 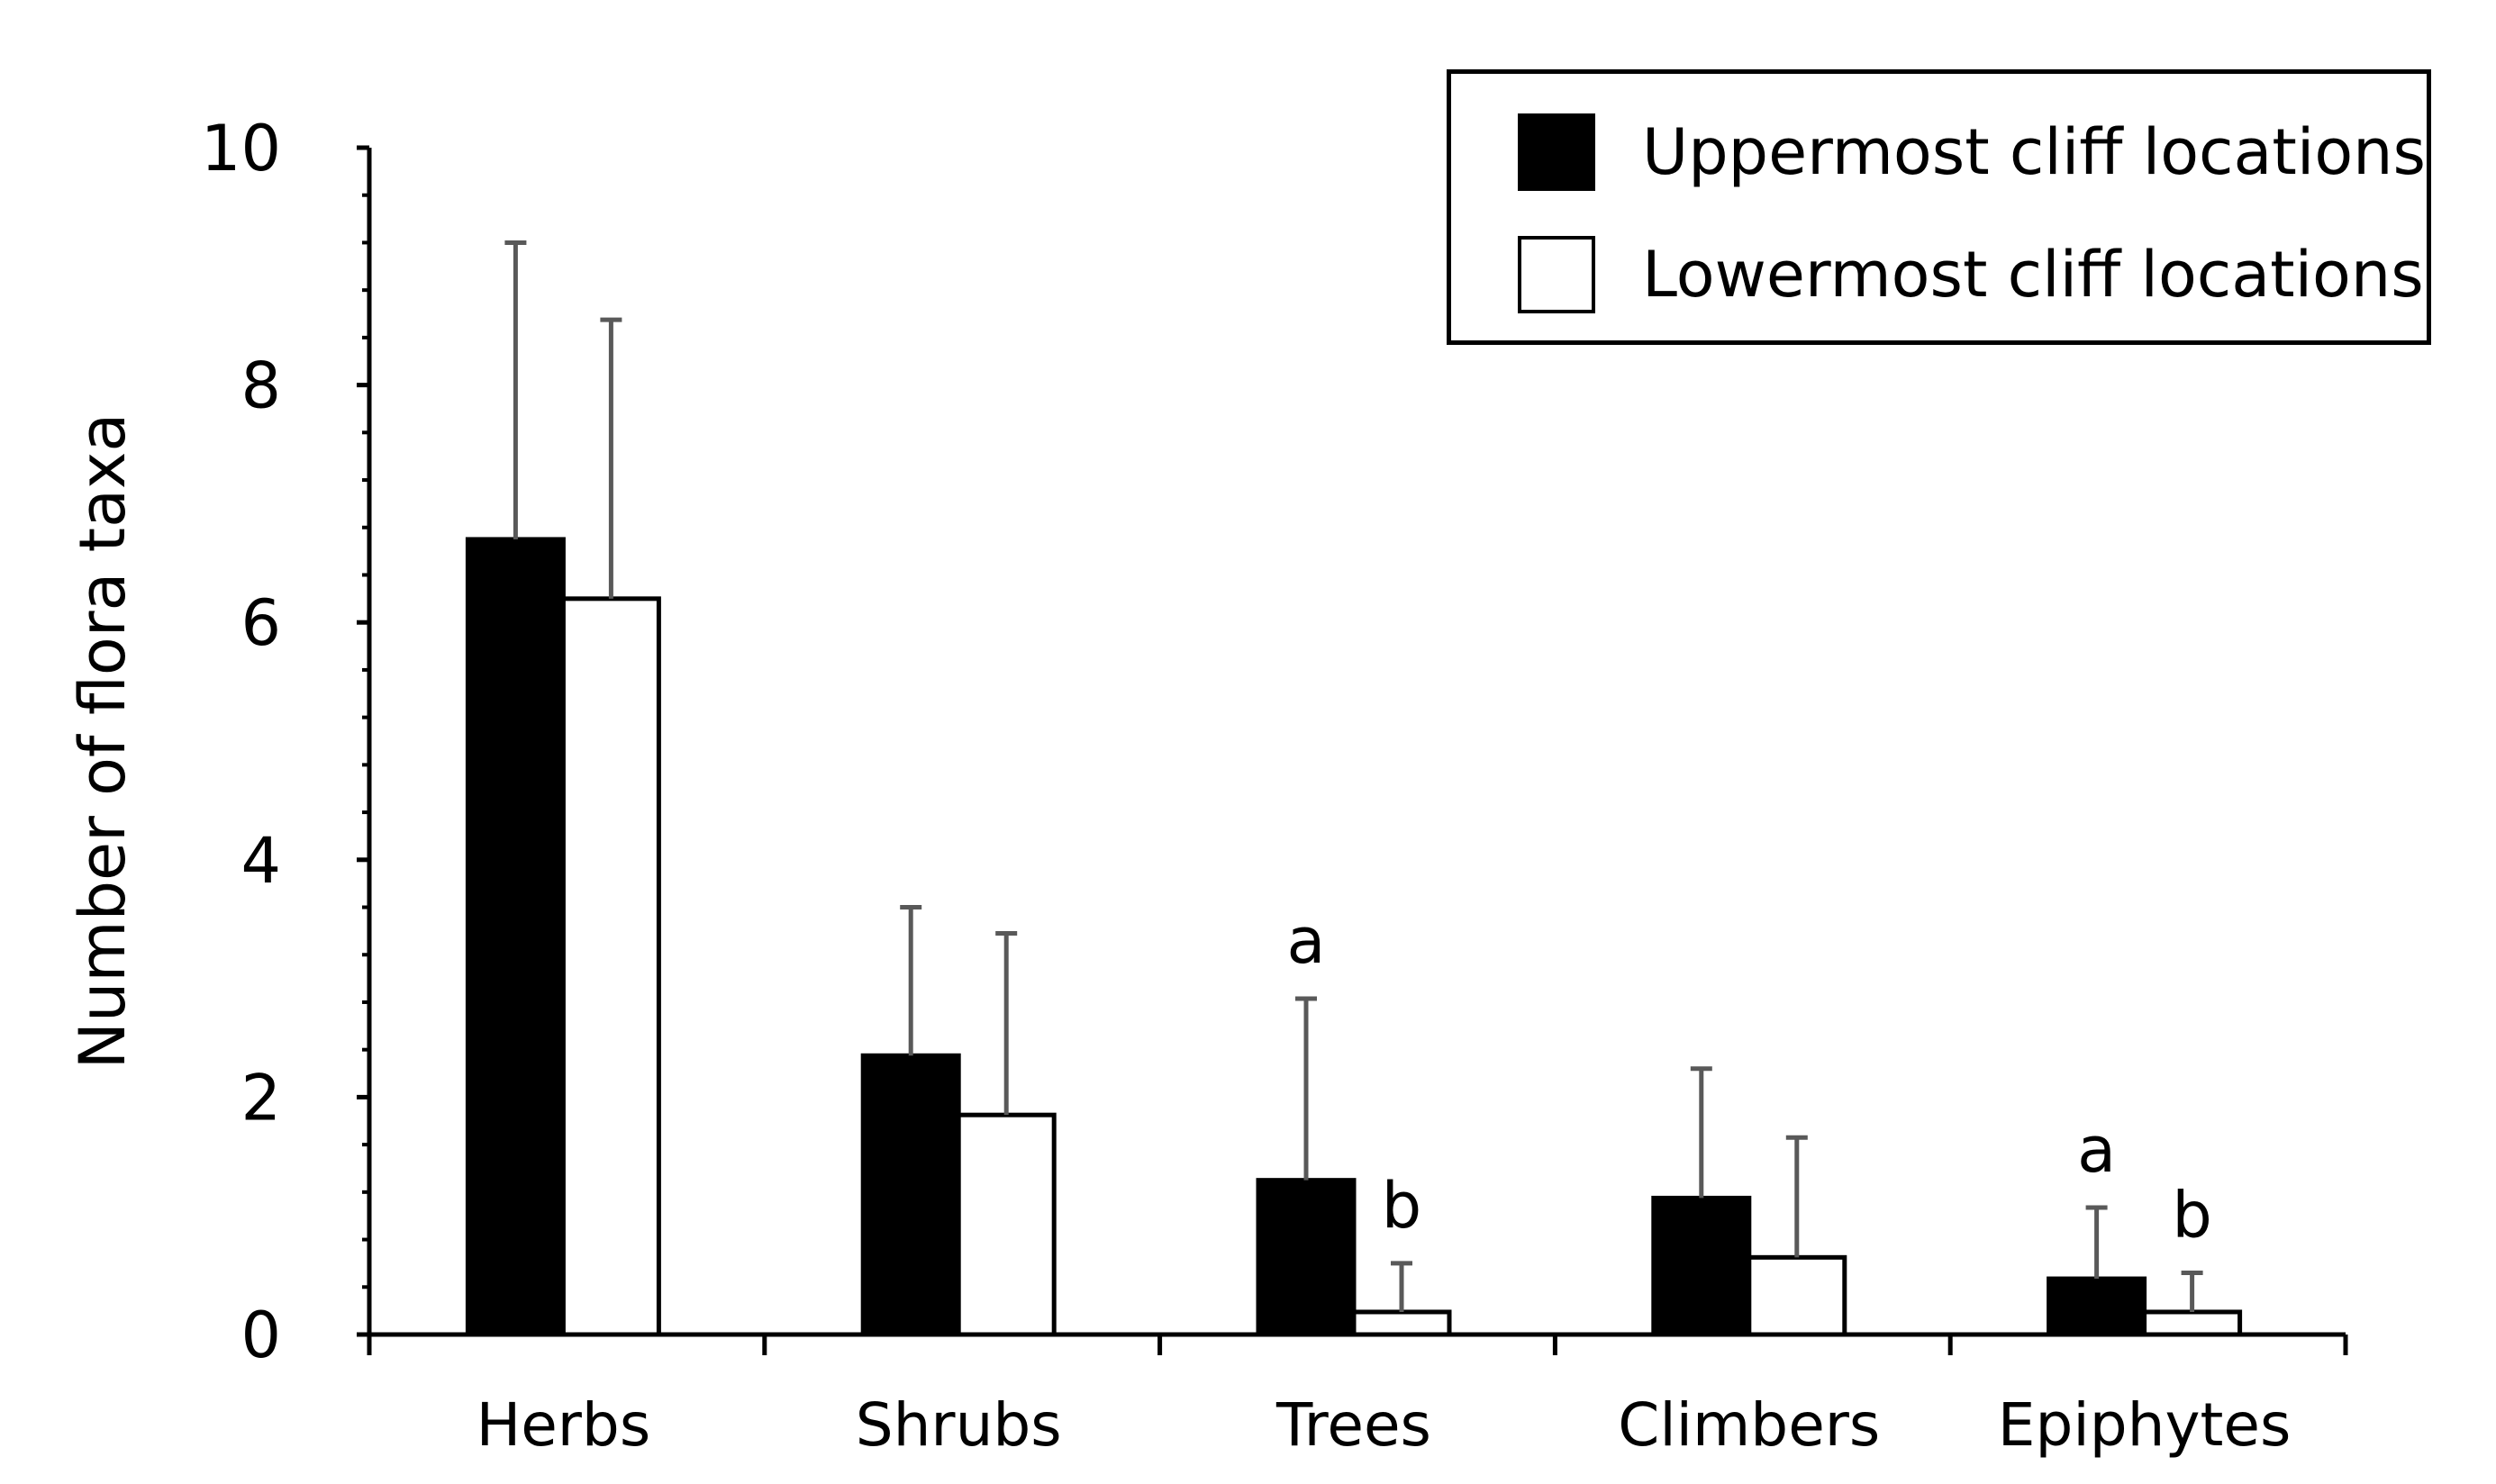 What do you see at coordinates (103, 742) in the screenshot?
I see `y-axis-title: Number of flora taxa` at bounding box center [103, 742].